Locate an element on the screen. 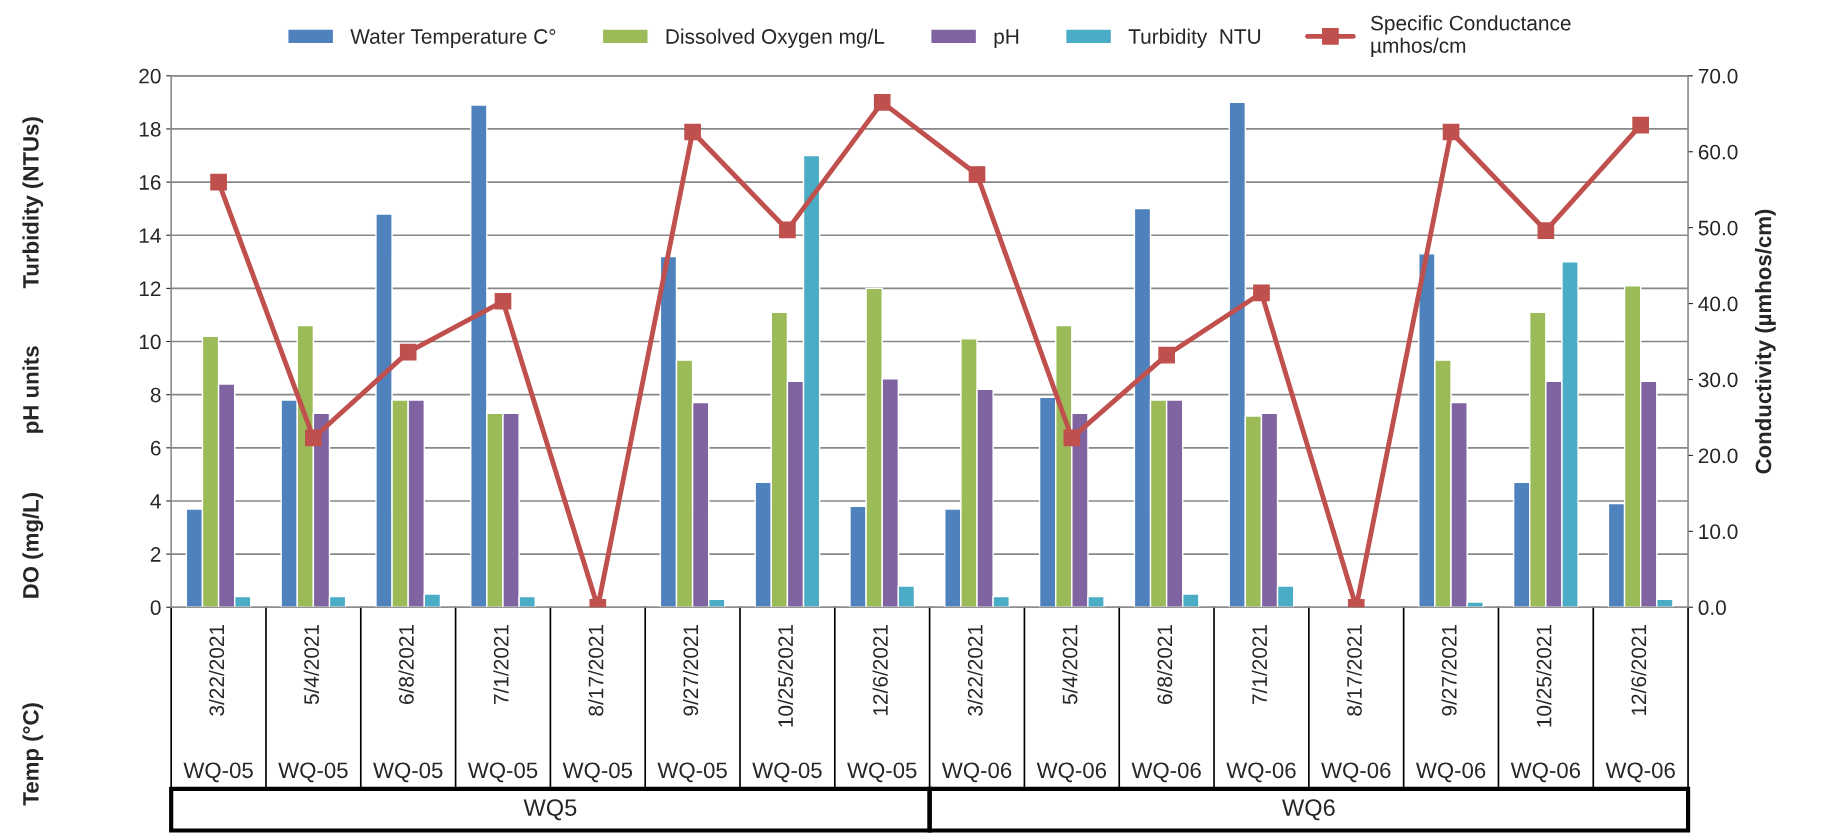  y2-tick-label: 10.0 is located at coordinates (1718, 532).